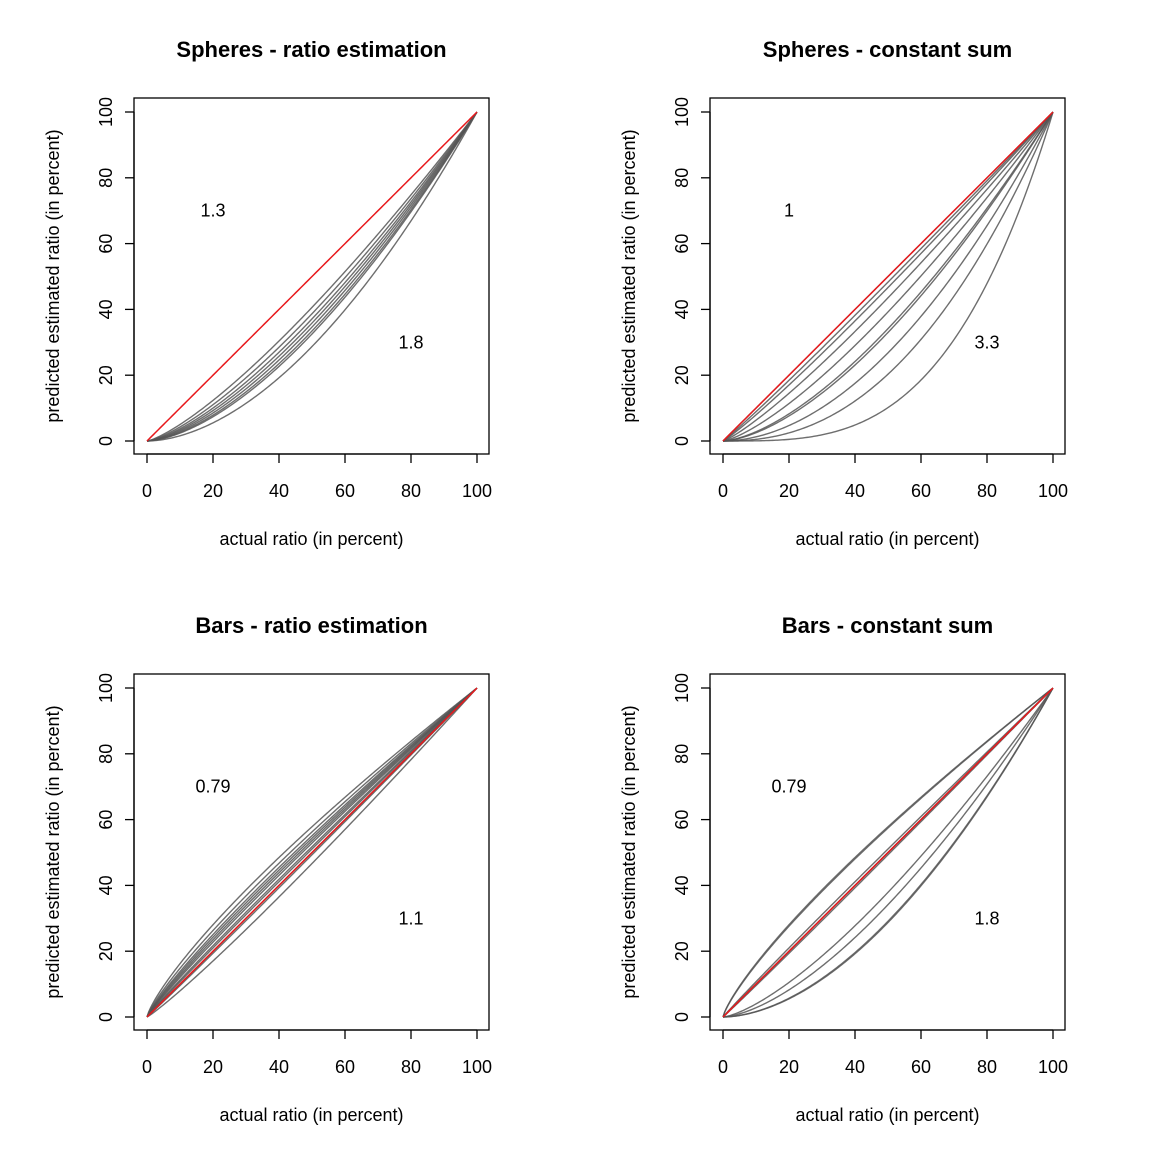  Describe the element at coordinates (887, 49) in the screenshot. I see `chart-title: Spheres - constant sum` at that location.